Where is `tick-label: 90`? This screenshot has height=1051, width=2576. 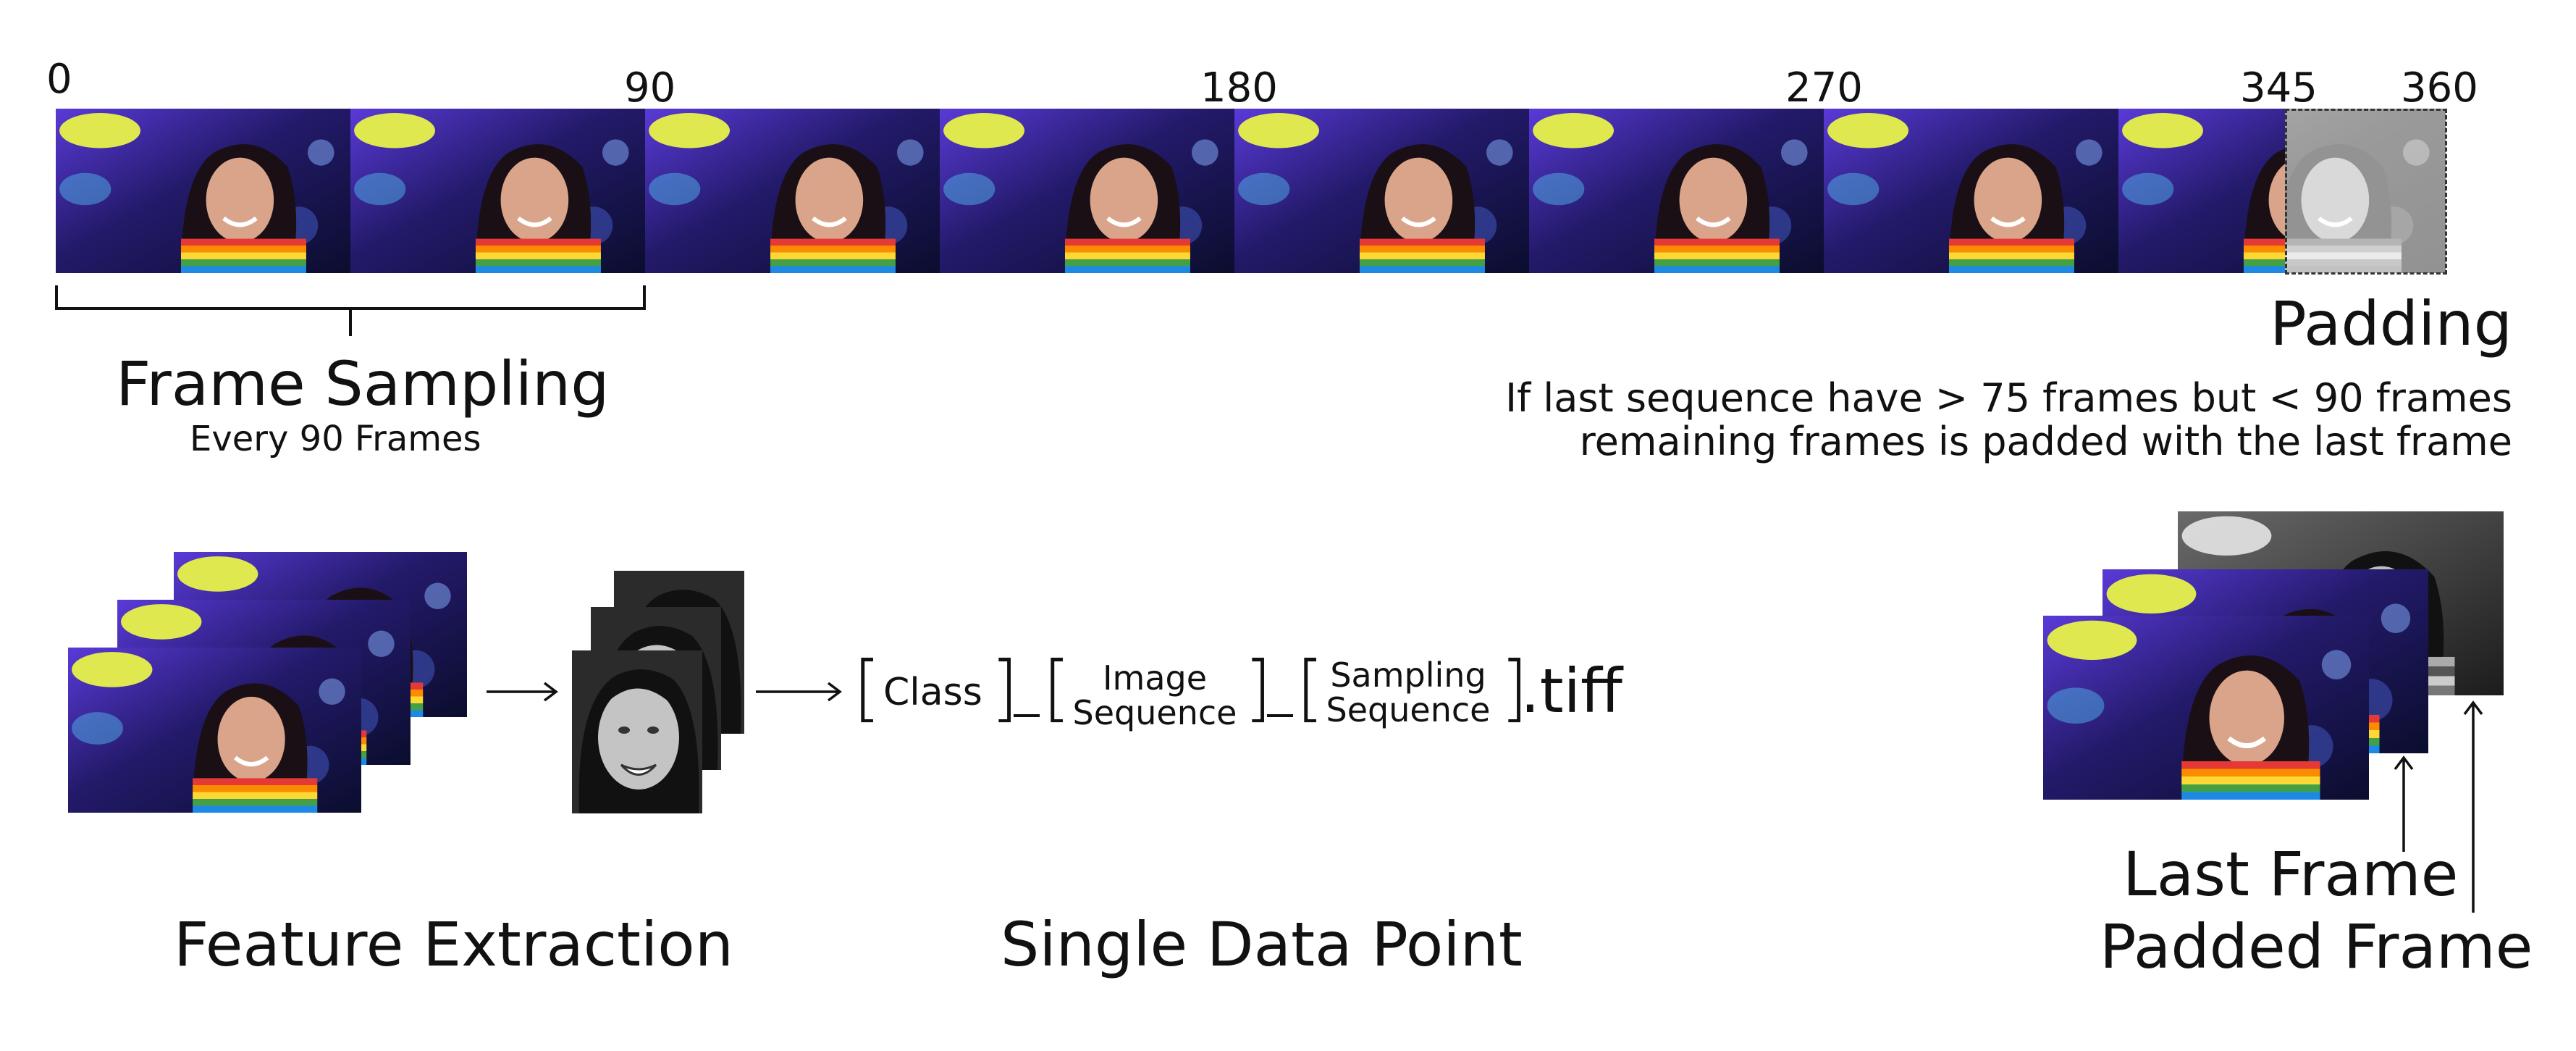 tick-label: 90 is located at coordinates (650, 88).